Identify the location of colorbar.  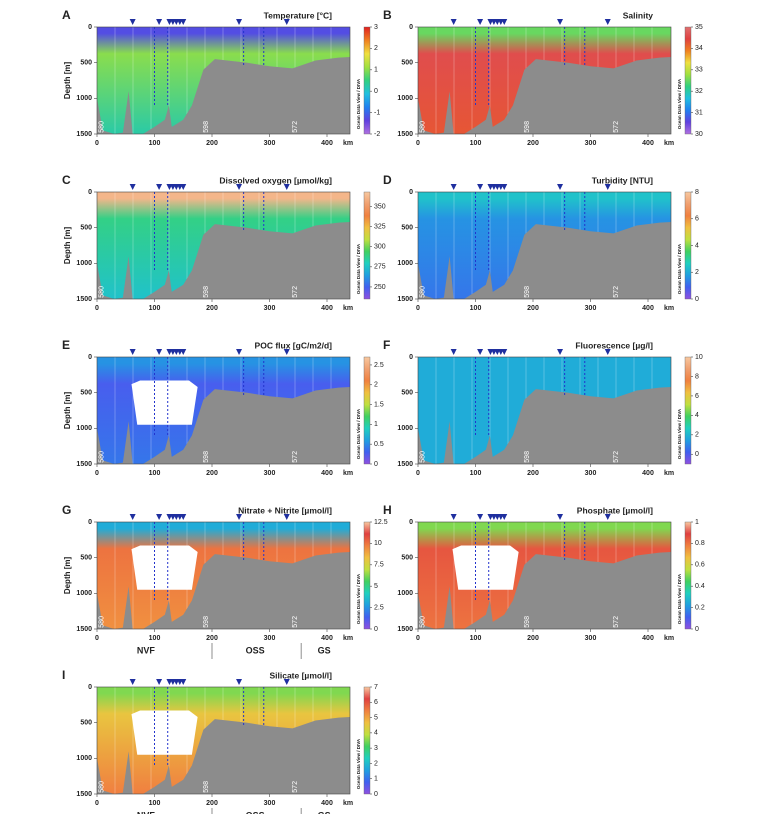
(367, 80).